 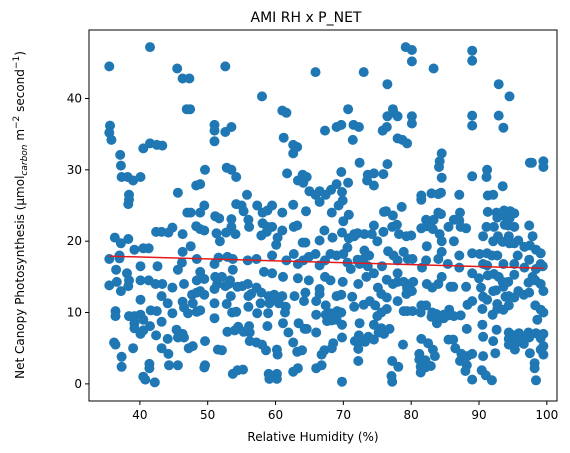 I want to click on y-axis-label-base: Net Canopy Photosynthesis (μmol, so click(x=20, y=277).